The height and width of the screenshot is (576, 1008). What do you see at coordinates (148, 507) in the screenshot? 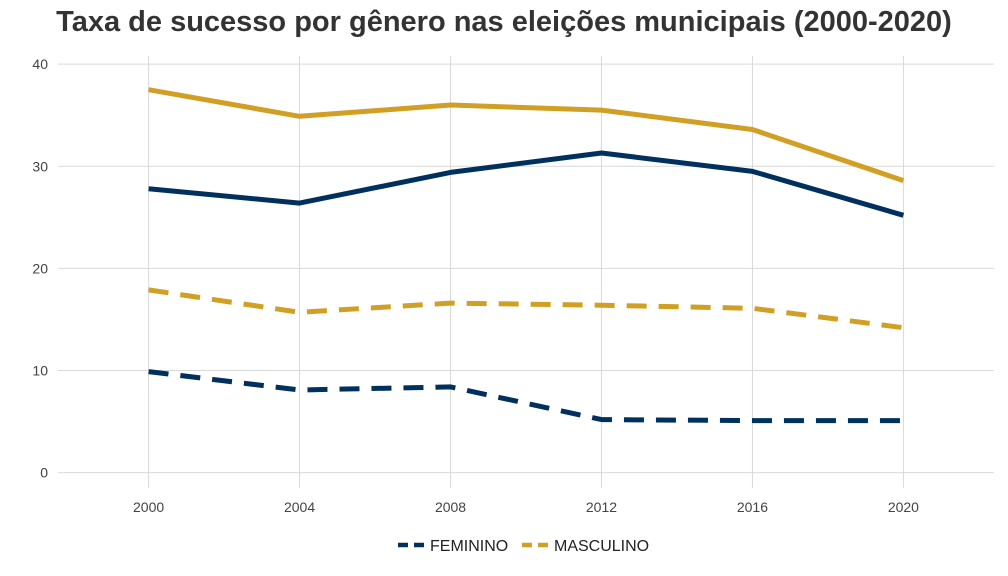
I see `x-tick-label: 2000` at bounding box center [148, 507].